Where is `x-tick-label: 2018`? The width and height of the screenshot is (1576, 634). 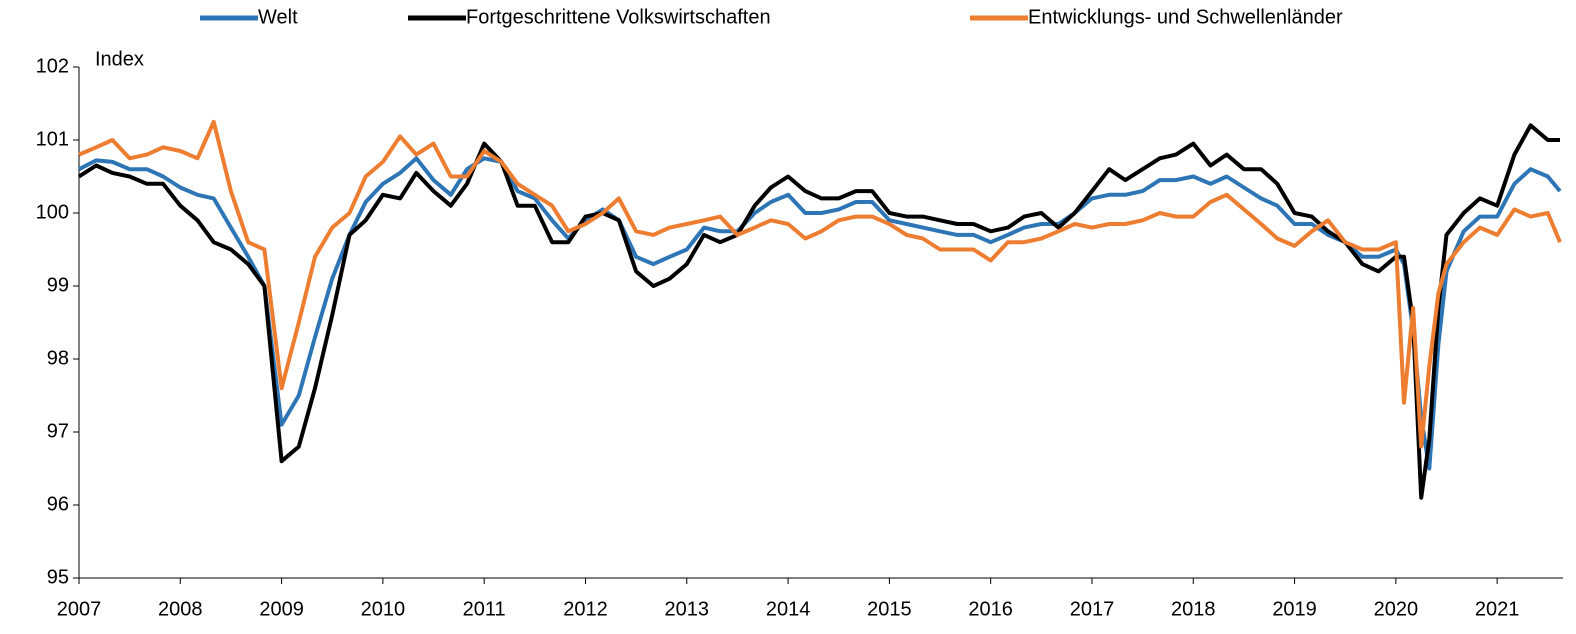
x-tick-label: 2018 is located at coordinates (1193, 609).